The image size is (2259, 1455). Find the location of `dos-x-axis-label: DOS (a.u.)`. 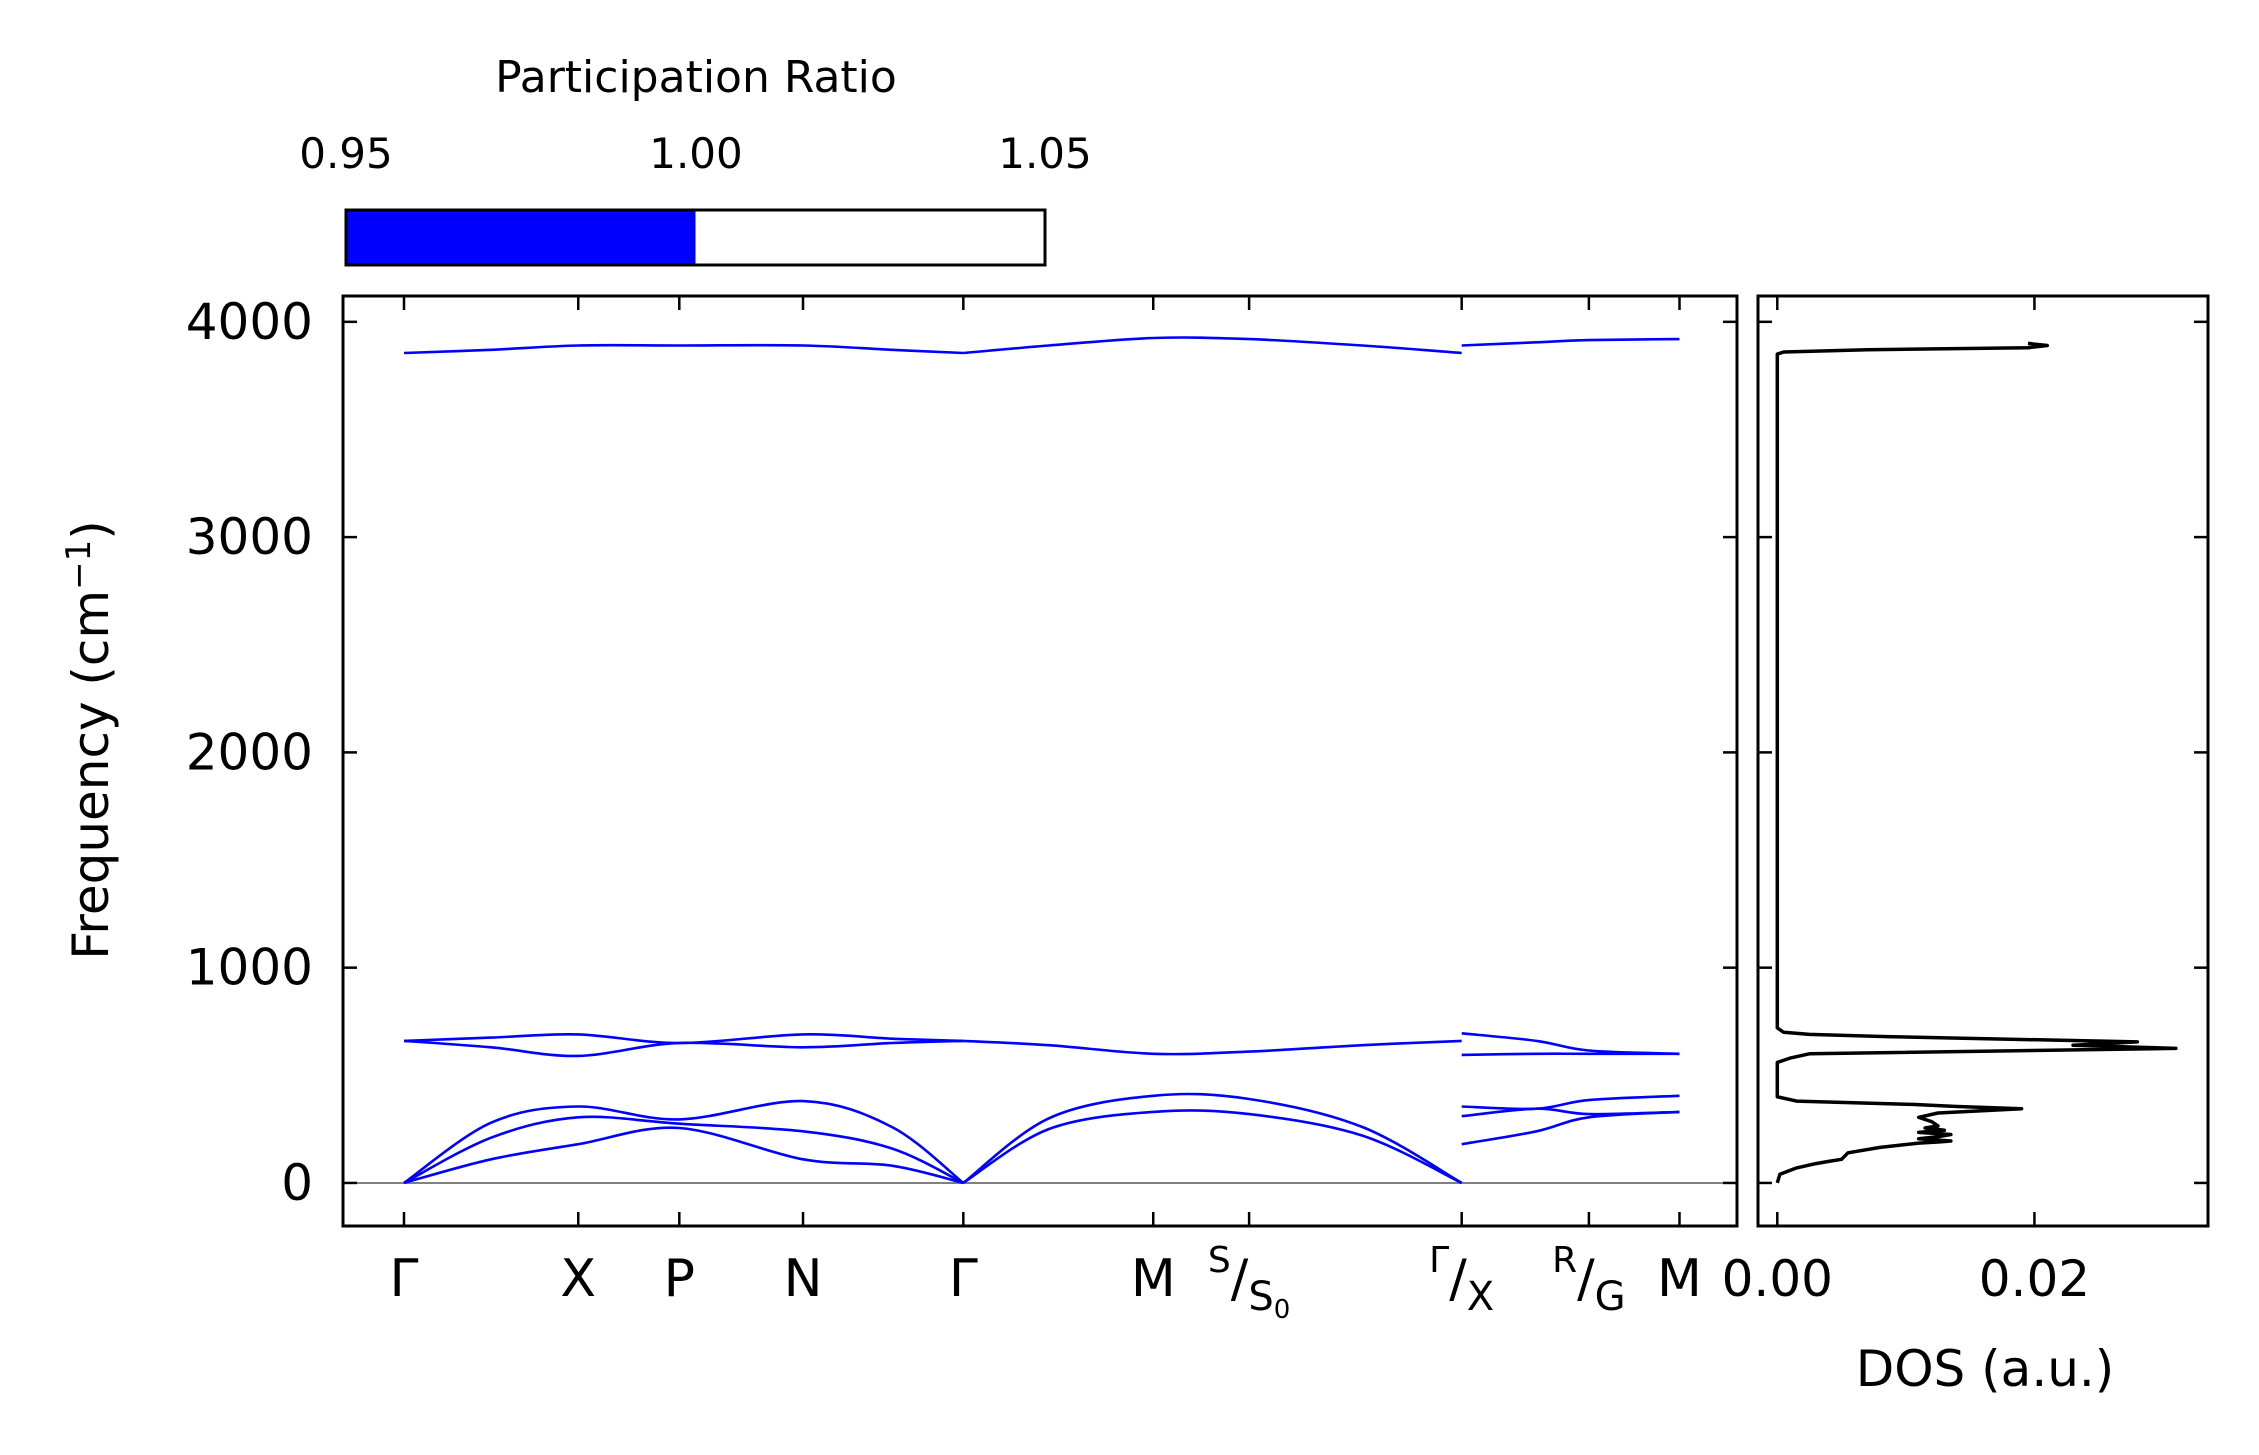

dos-x-axis-label: DOS (a.u.) is located at coordinates (1985, 1369).